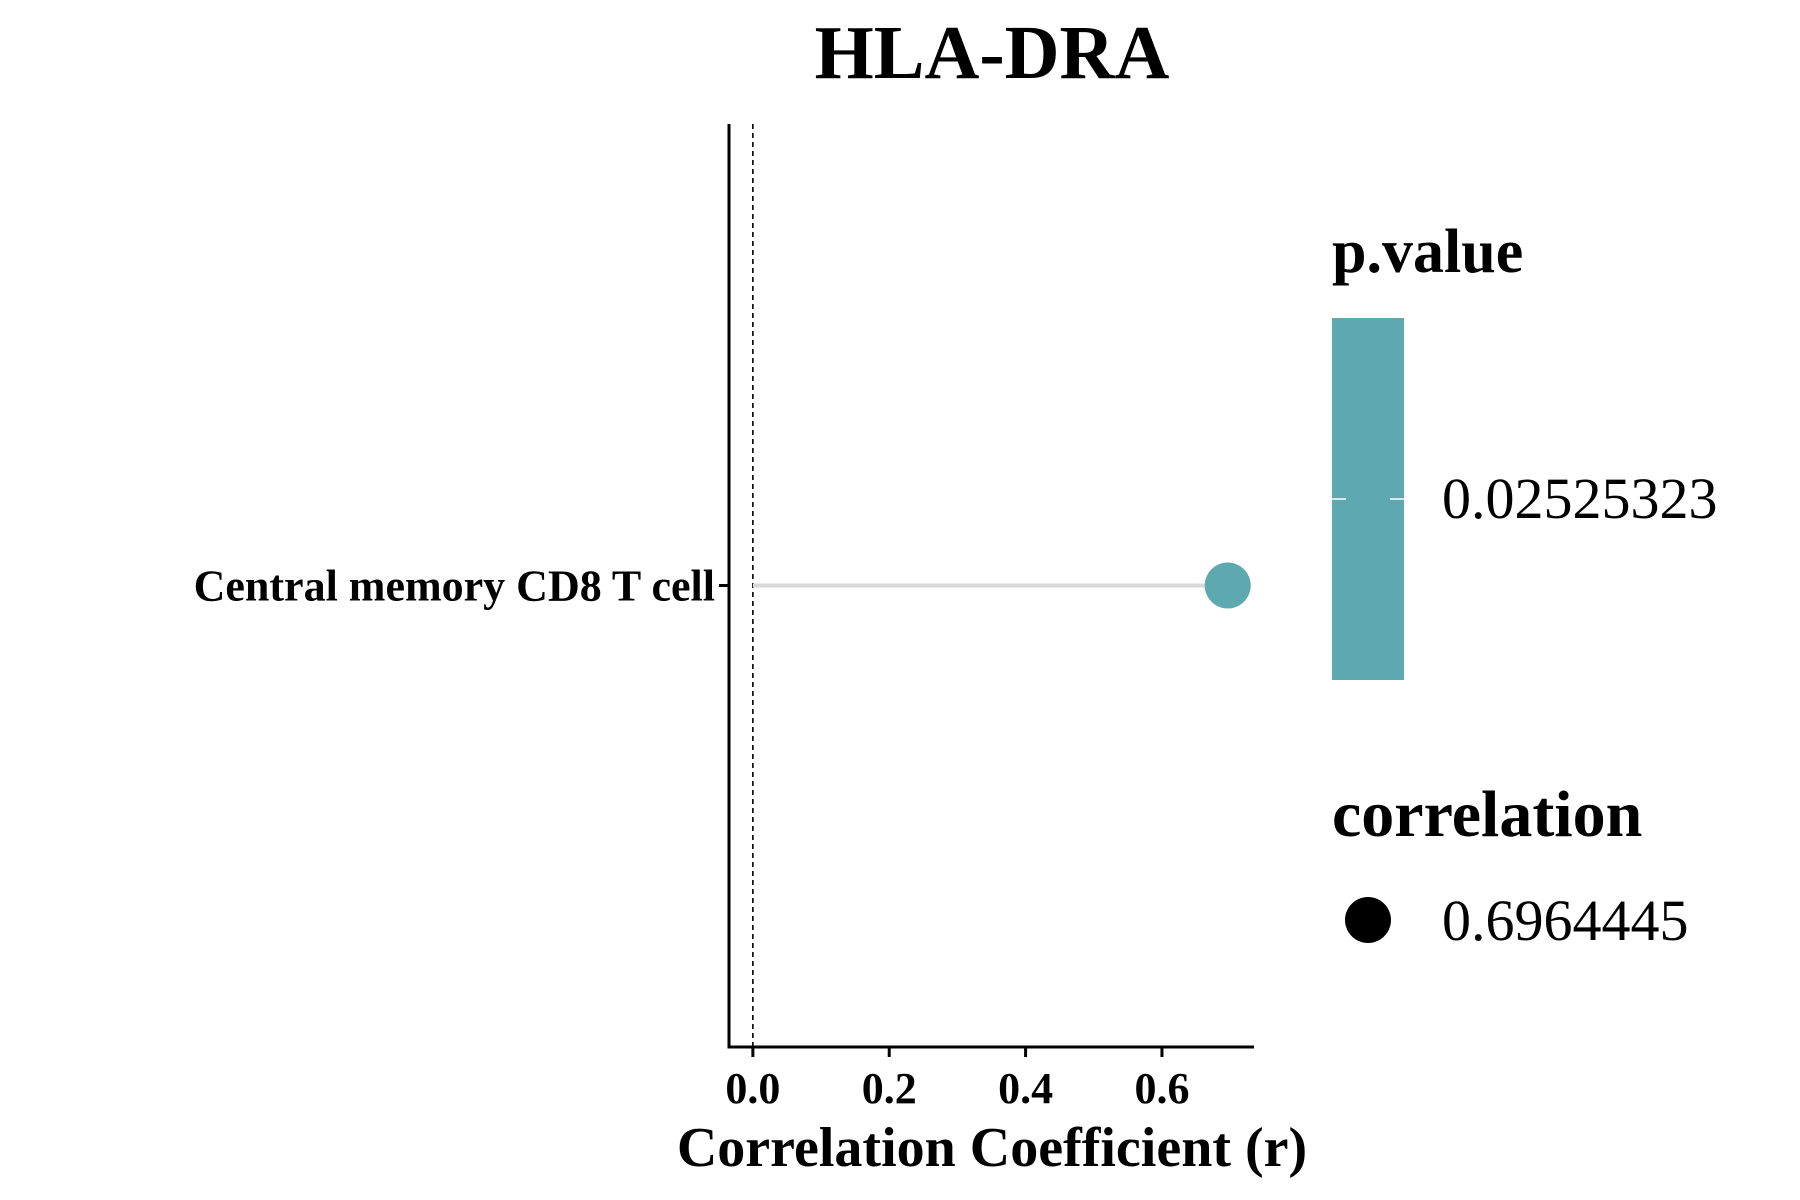 This screenshot has height=1200, width=1800. Describe the element at coordinates (1025, 1088) in the screenshot. I see `x-tick-label: 0.4` at that location.